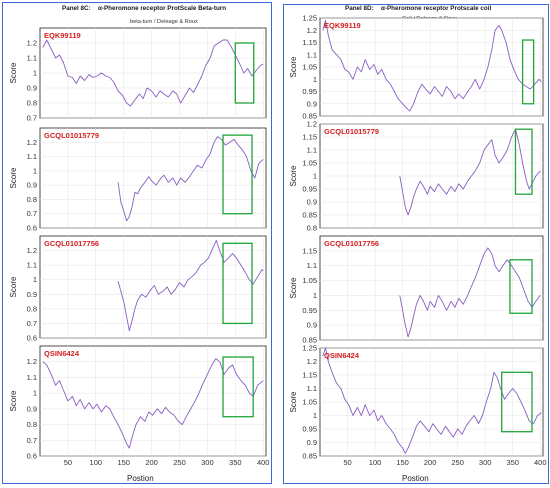 This screenshot has height=488, width=550. Describe the element at coordinates (312, 54) in the screenshot. I see `panel-8d-eqk99119-y-tick-label: 1.1` at that location.